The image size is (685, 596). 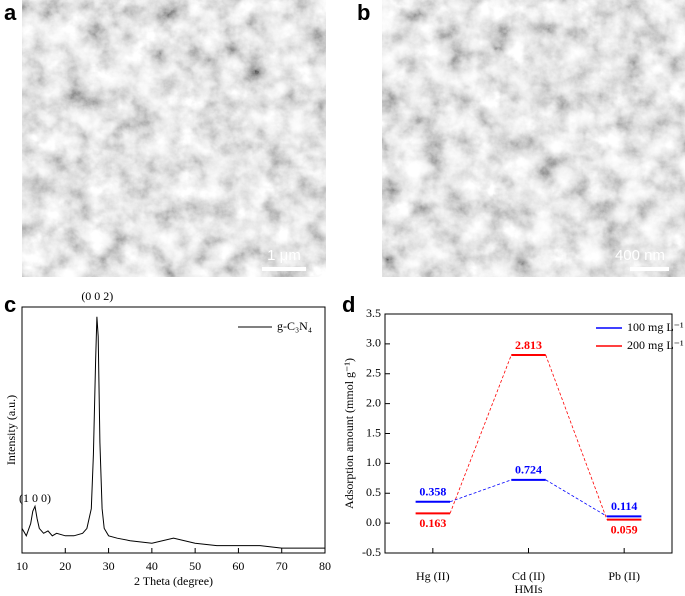 What do you see at coordinates (373, 522) in the screenshot?
I see `y-tick-label: 0.0` at bounding box center [373, 522].